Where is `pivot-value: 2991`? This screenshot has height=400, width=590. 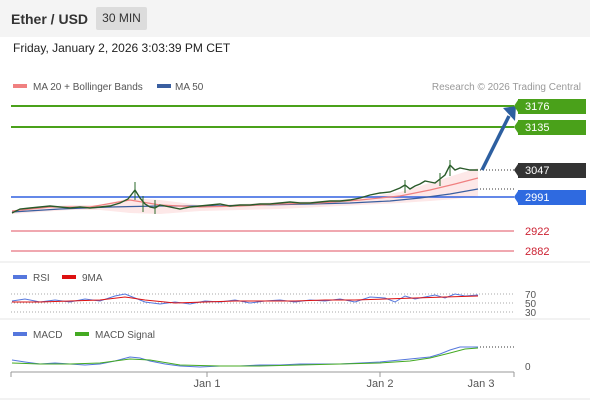 pivot-value: 2991 is located at coordinates (537, 198).